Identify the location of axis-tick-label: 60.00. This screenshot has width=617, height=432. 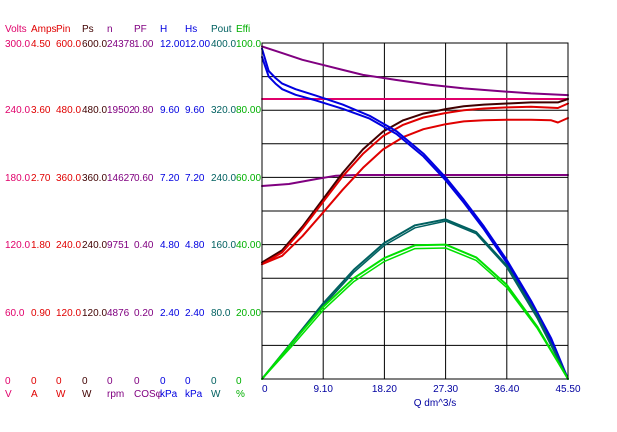
(248, 178).